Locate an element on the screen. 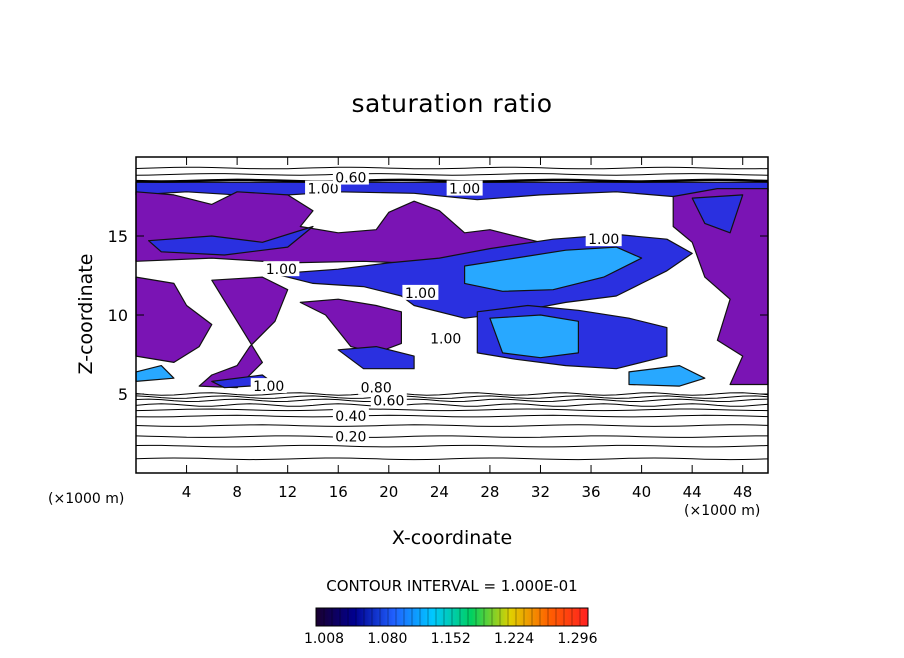 This screenshot has height=658, width=904. x-tick-label: 20 is located at coordinates (388, 492).